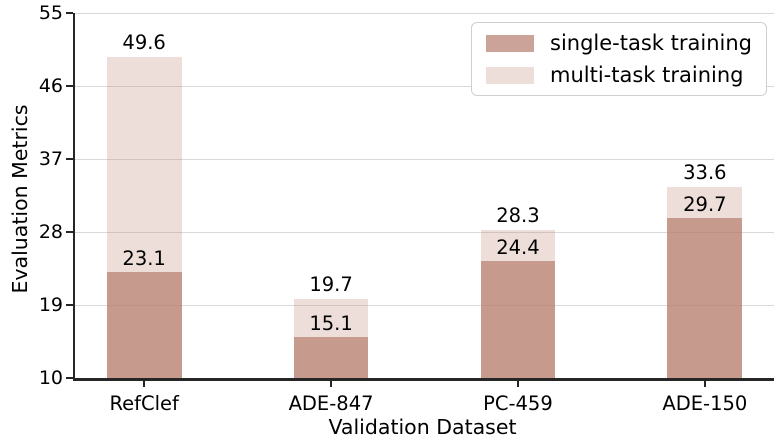  What do you see at coordinates (144, 42) in the screenshot?
I see `value-label-multi-task: 49.6` at bounding box center [144, 42].